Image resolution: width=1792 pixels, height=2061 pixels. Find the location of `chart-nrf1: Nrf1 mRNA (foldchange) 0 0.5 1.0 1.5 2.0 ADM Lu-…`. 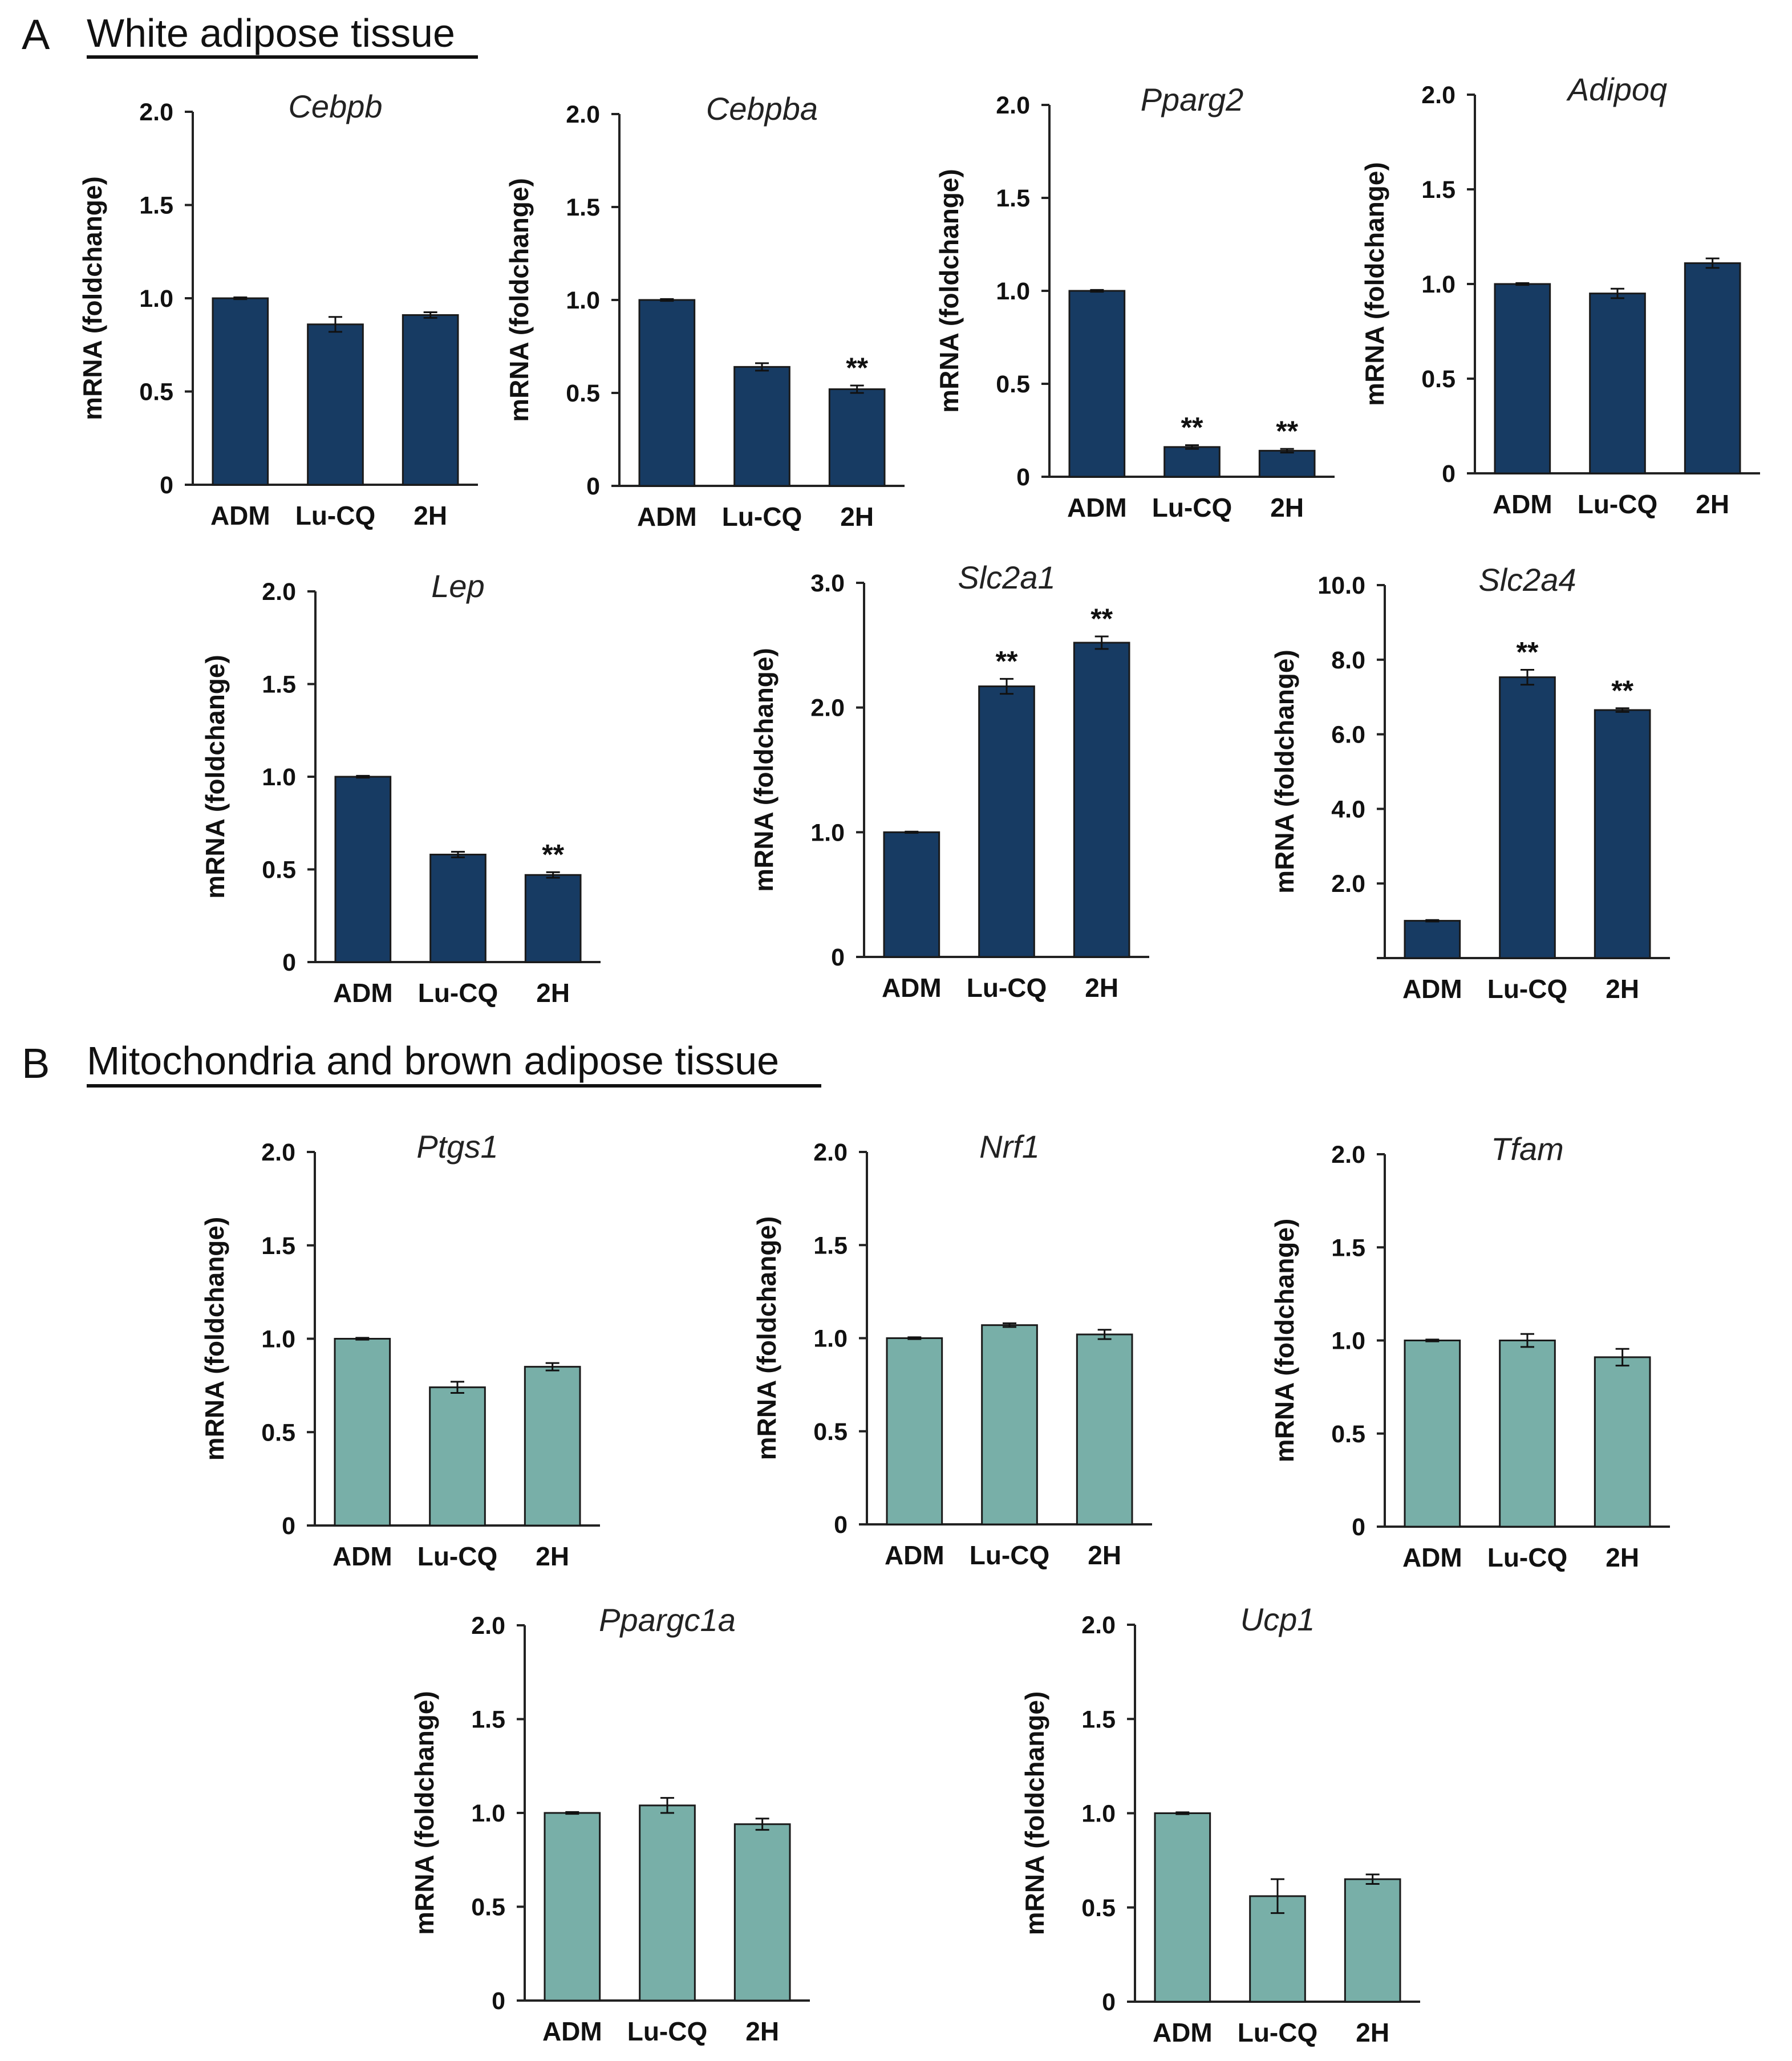

chart-nrf1: Nrf1 mRNA (foldchange) 0 0.5 1.0 1.5 2.0 ADM Lu-… is located at coordinates (952, 1349).